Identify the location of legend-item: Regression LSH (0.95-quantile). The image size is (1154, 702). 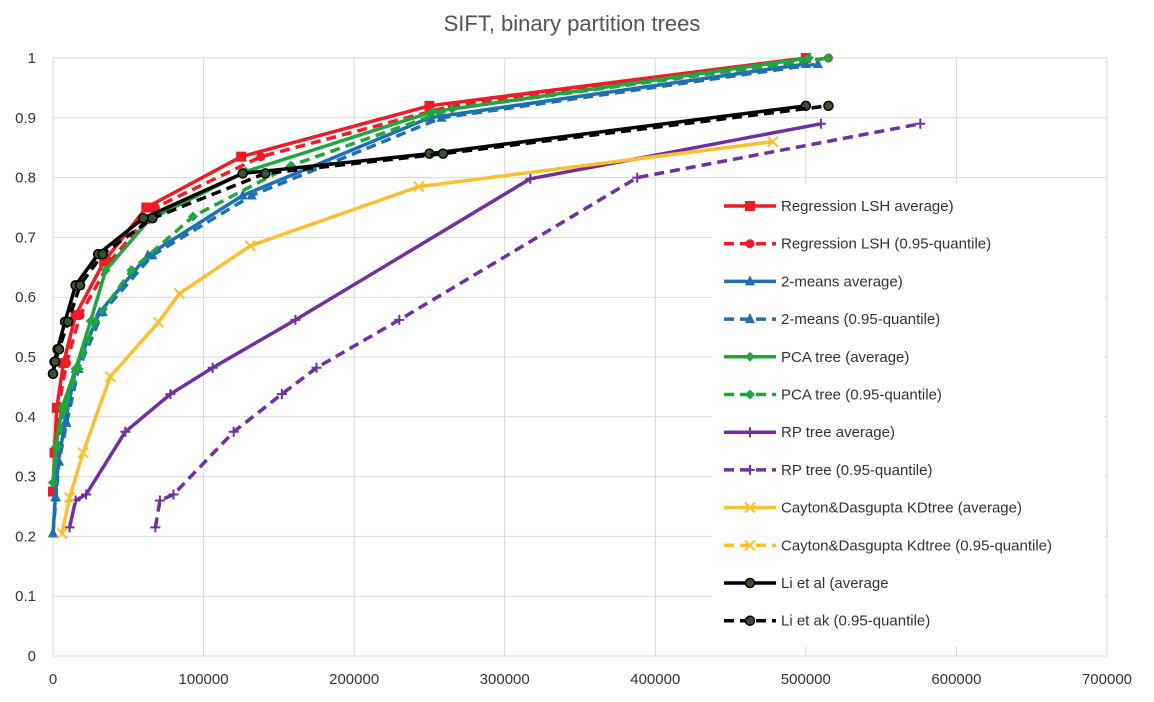
(857, 244).